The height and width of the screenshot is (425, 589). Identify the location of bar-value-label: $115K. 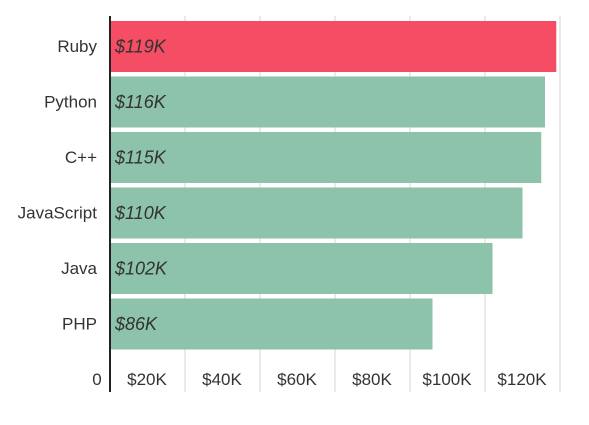
(140, 157).